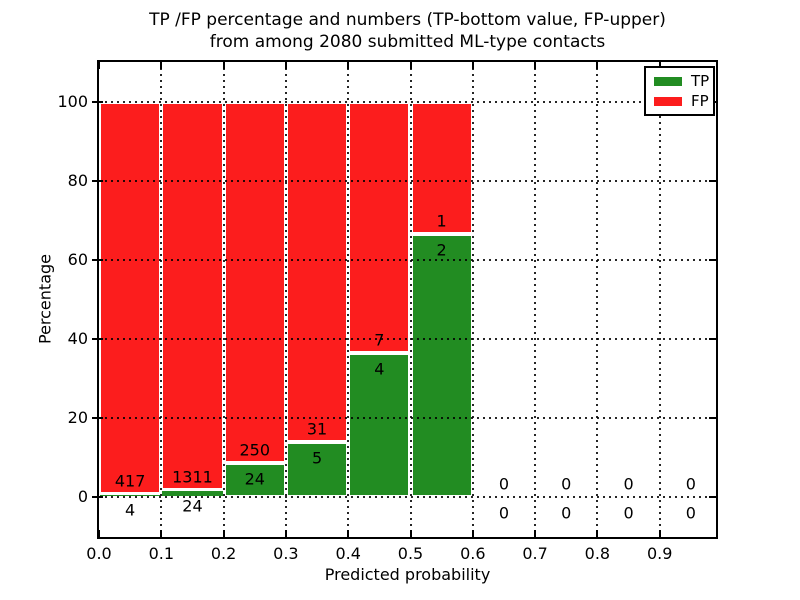 The width and height of the screenshot is (800, 600). I want to click on y-tick-label: 20, so click(77, 418).